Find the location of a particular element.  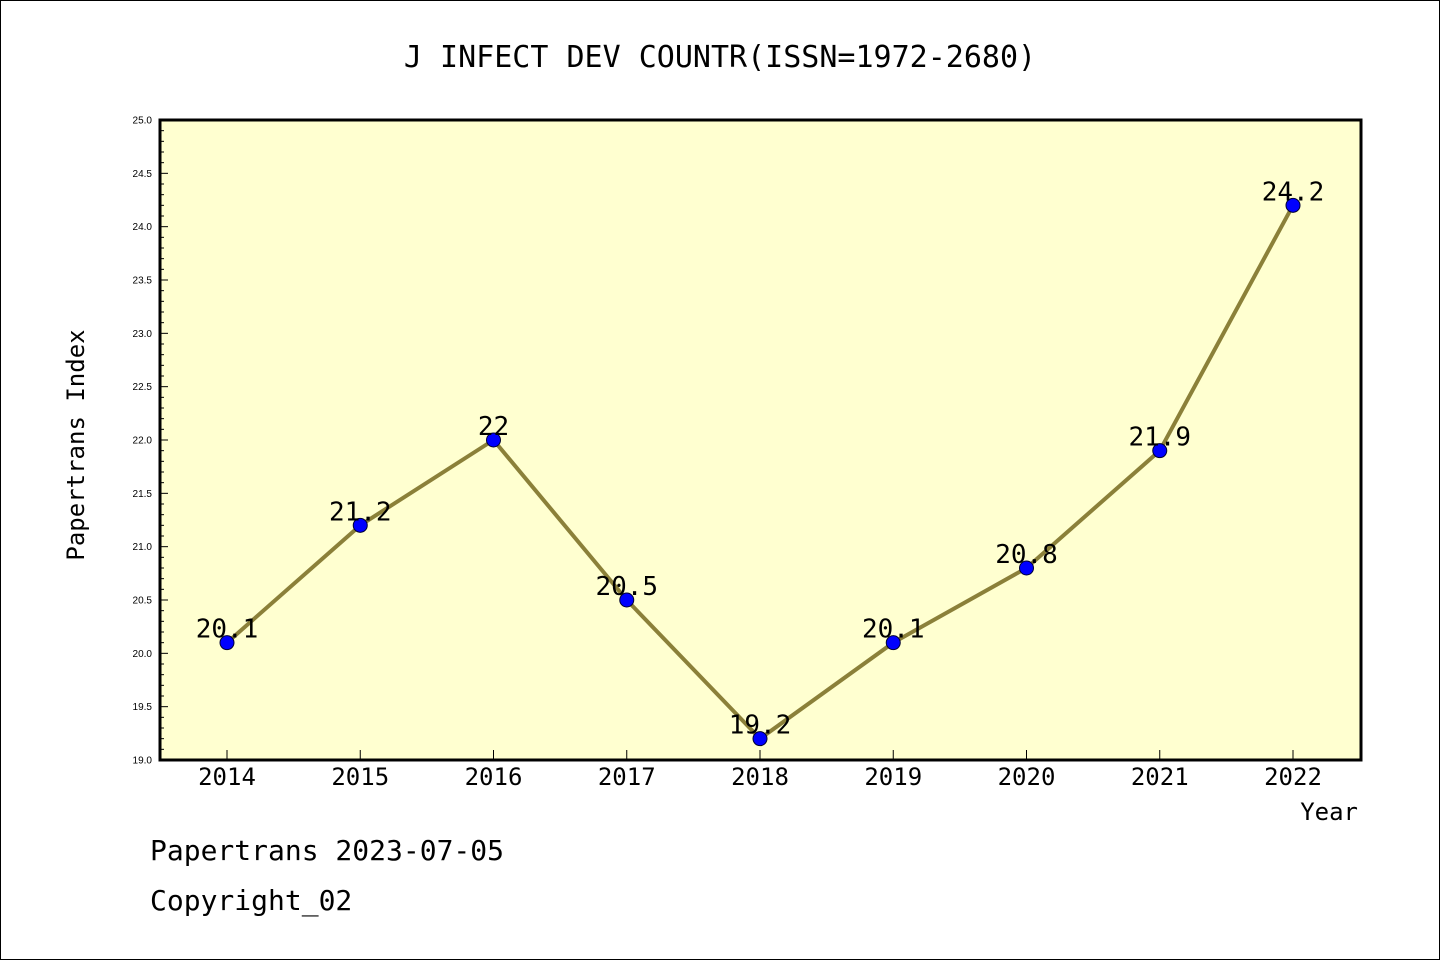

y-axis-label: Papertrans Index is located at coordinates (76, 444).